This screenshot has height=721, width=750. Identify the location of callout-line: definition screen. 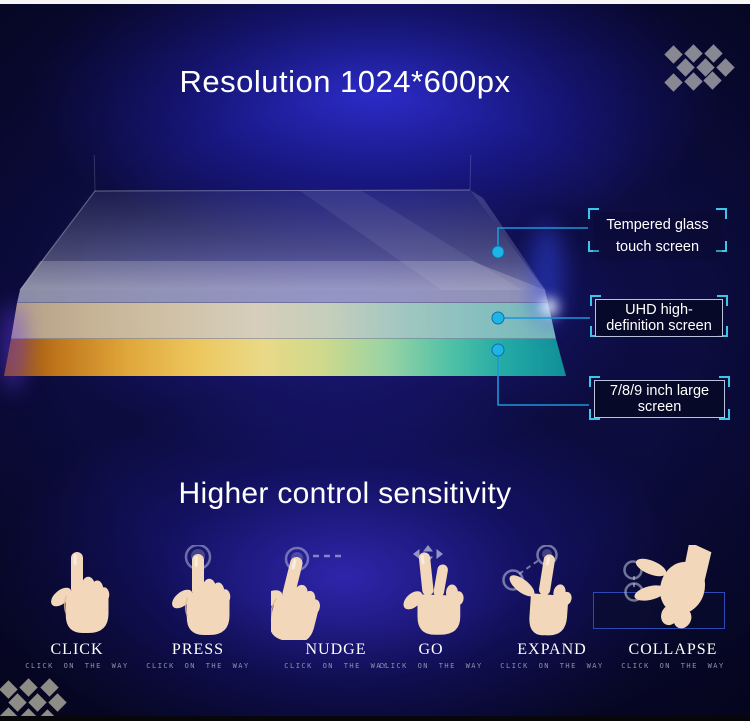
(659, 326).